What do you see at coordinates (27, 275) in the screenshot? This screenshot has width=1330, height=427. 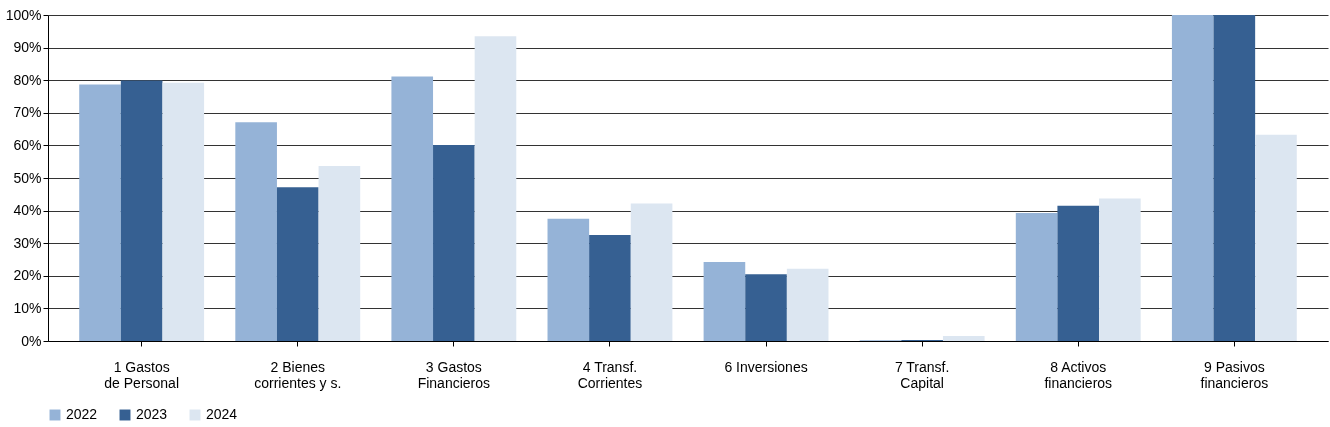 I see `y-tick-label: 20%` at bounding box center [27, 275].